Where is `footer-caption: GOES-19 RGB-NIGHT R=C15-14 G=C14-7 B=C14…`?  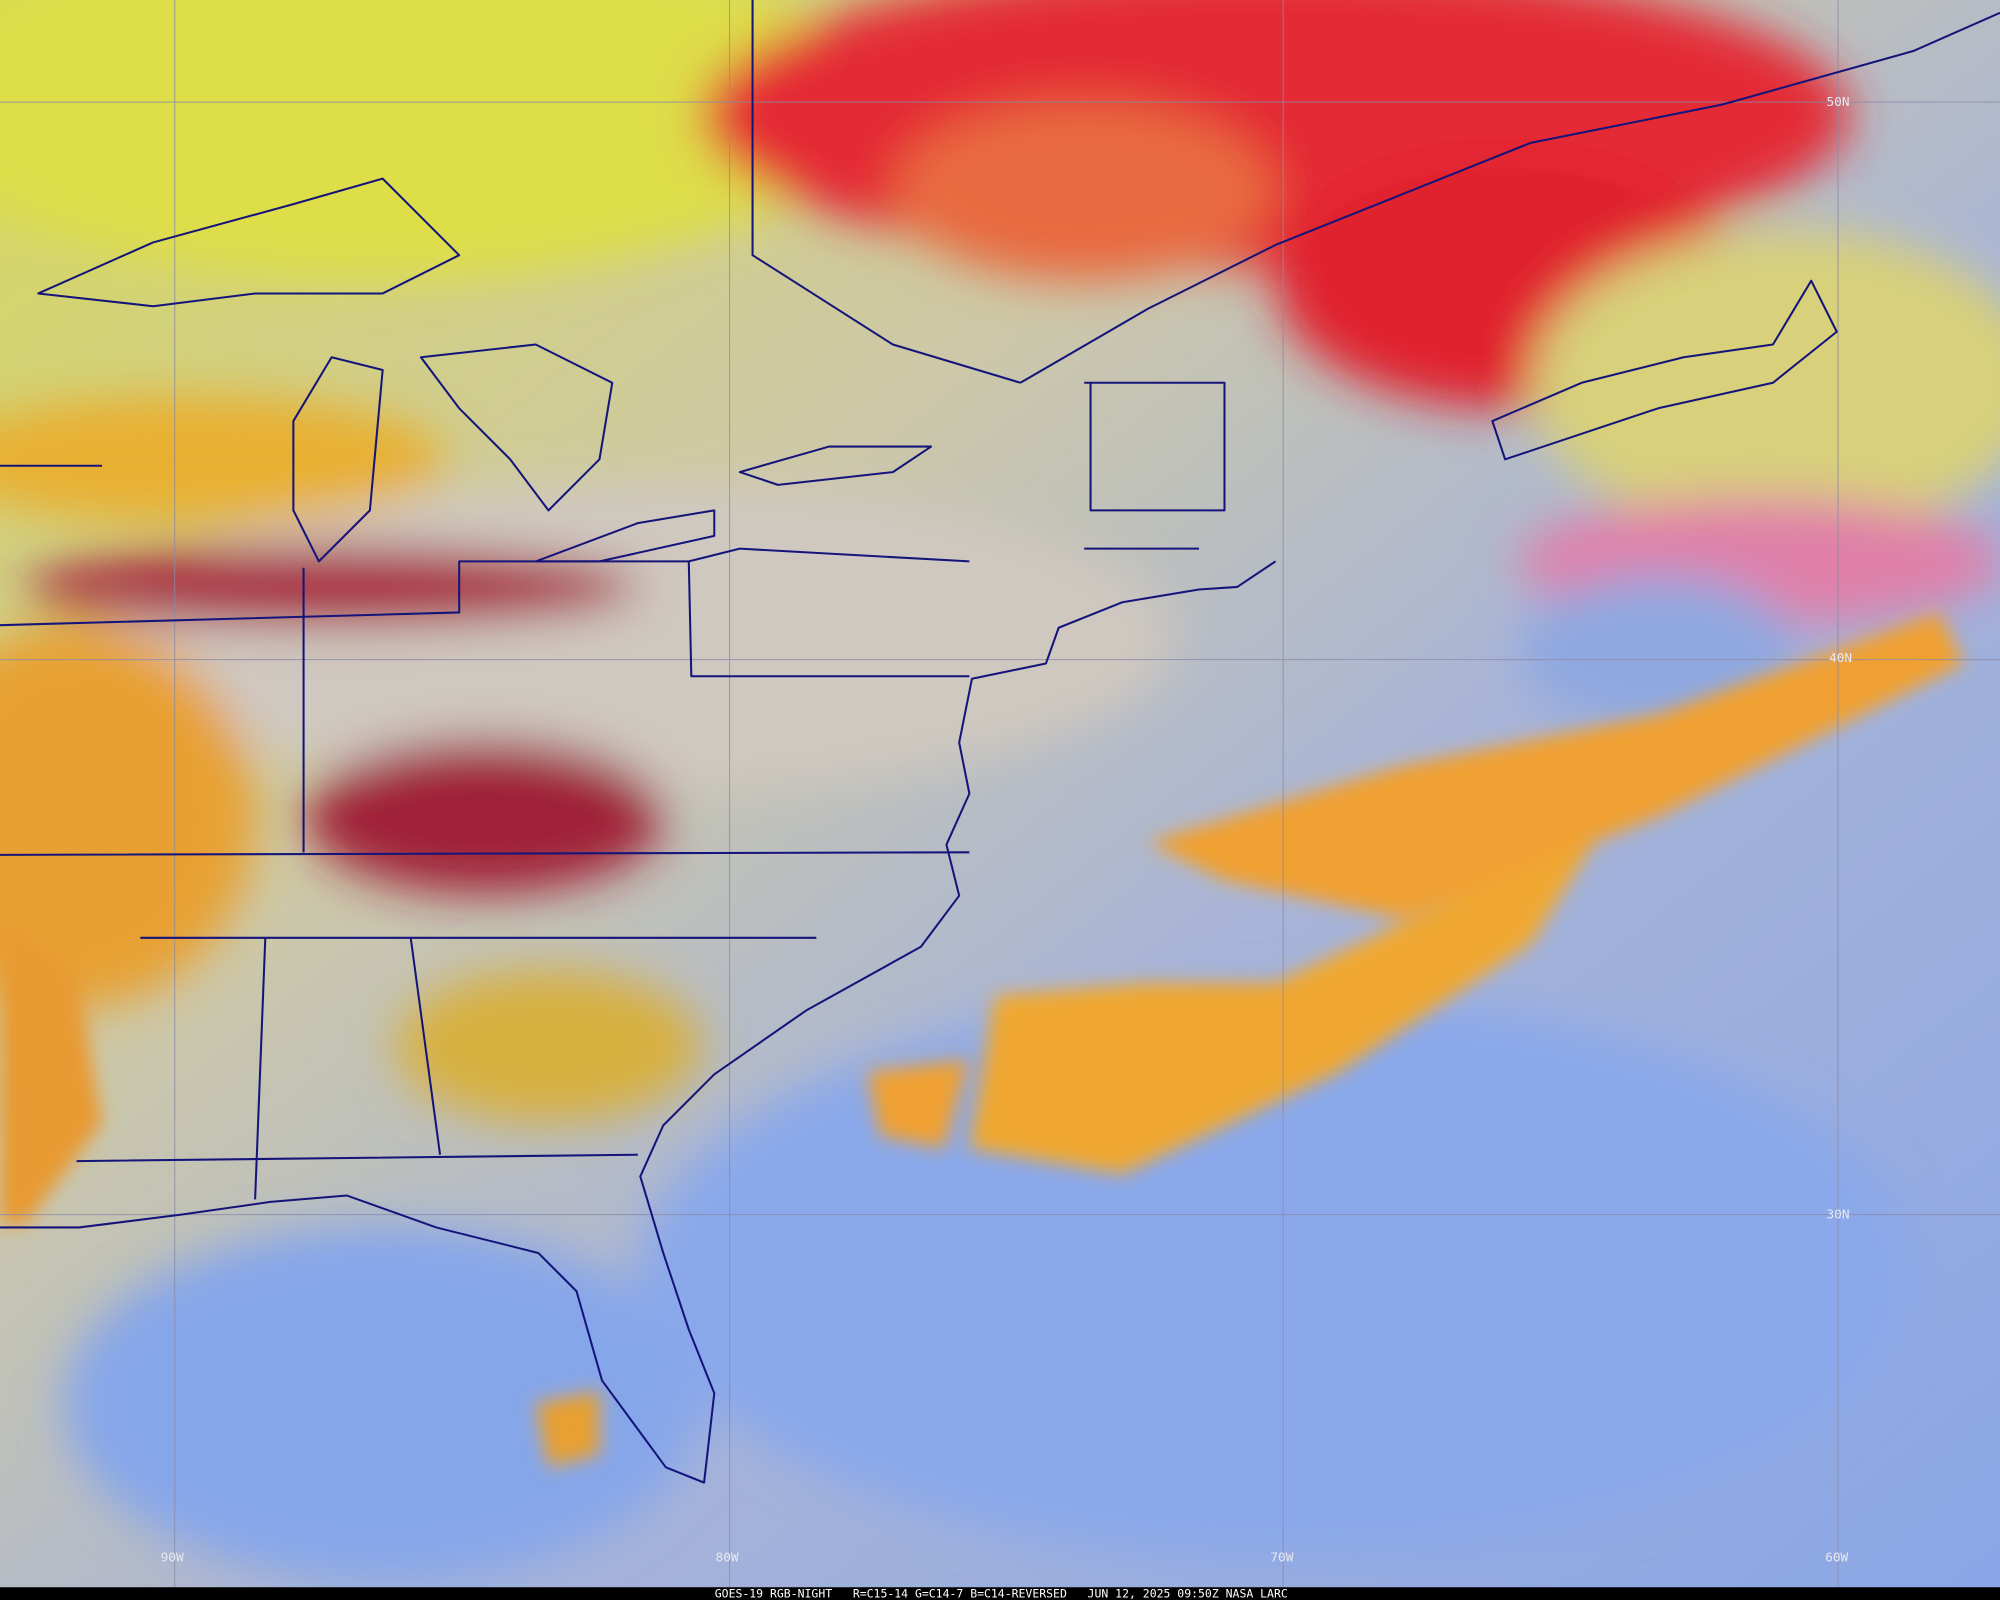 footer-caption: GOES-19 RGB-NIGHT R=C15-14 G=C14-7 B=C14… is located at coordinates (1001, 1593).